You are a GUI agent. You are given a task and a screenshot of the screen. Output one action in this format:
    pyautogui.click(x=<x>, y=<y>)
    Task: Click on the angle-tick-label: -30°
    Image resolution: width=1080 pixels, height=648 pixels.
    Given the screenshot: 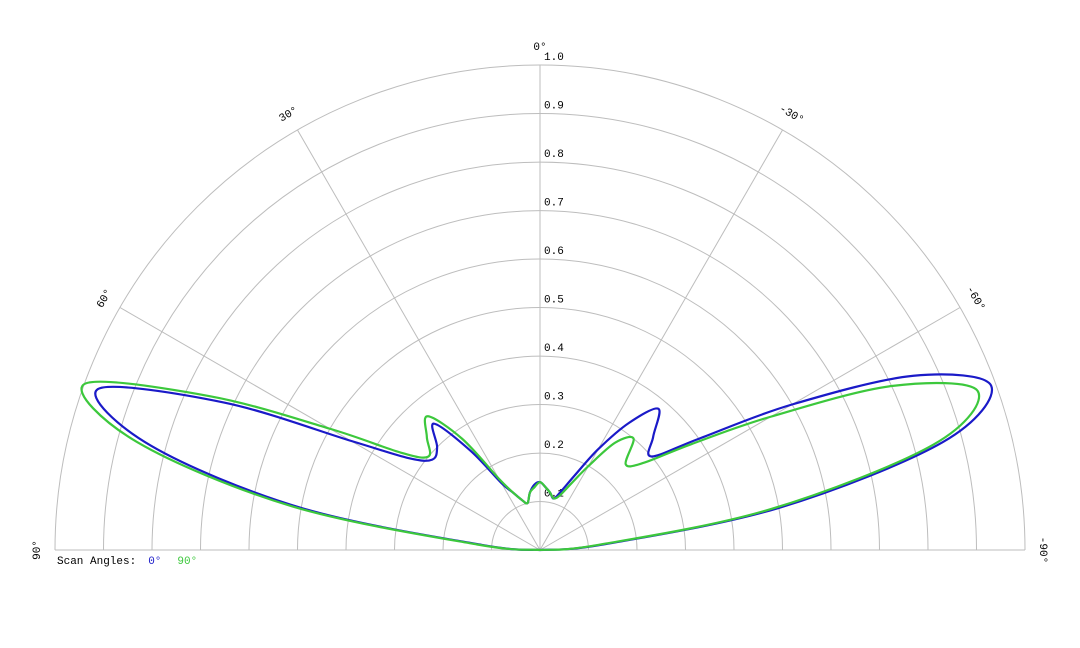 What is the action you would take?
    pyautogui.click(x=791, y=115)
    